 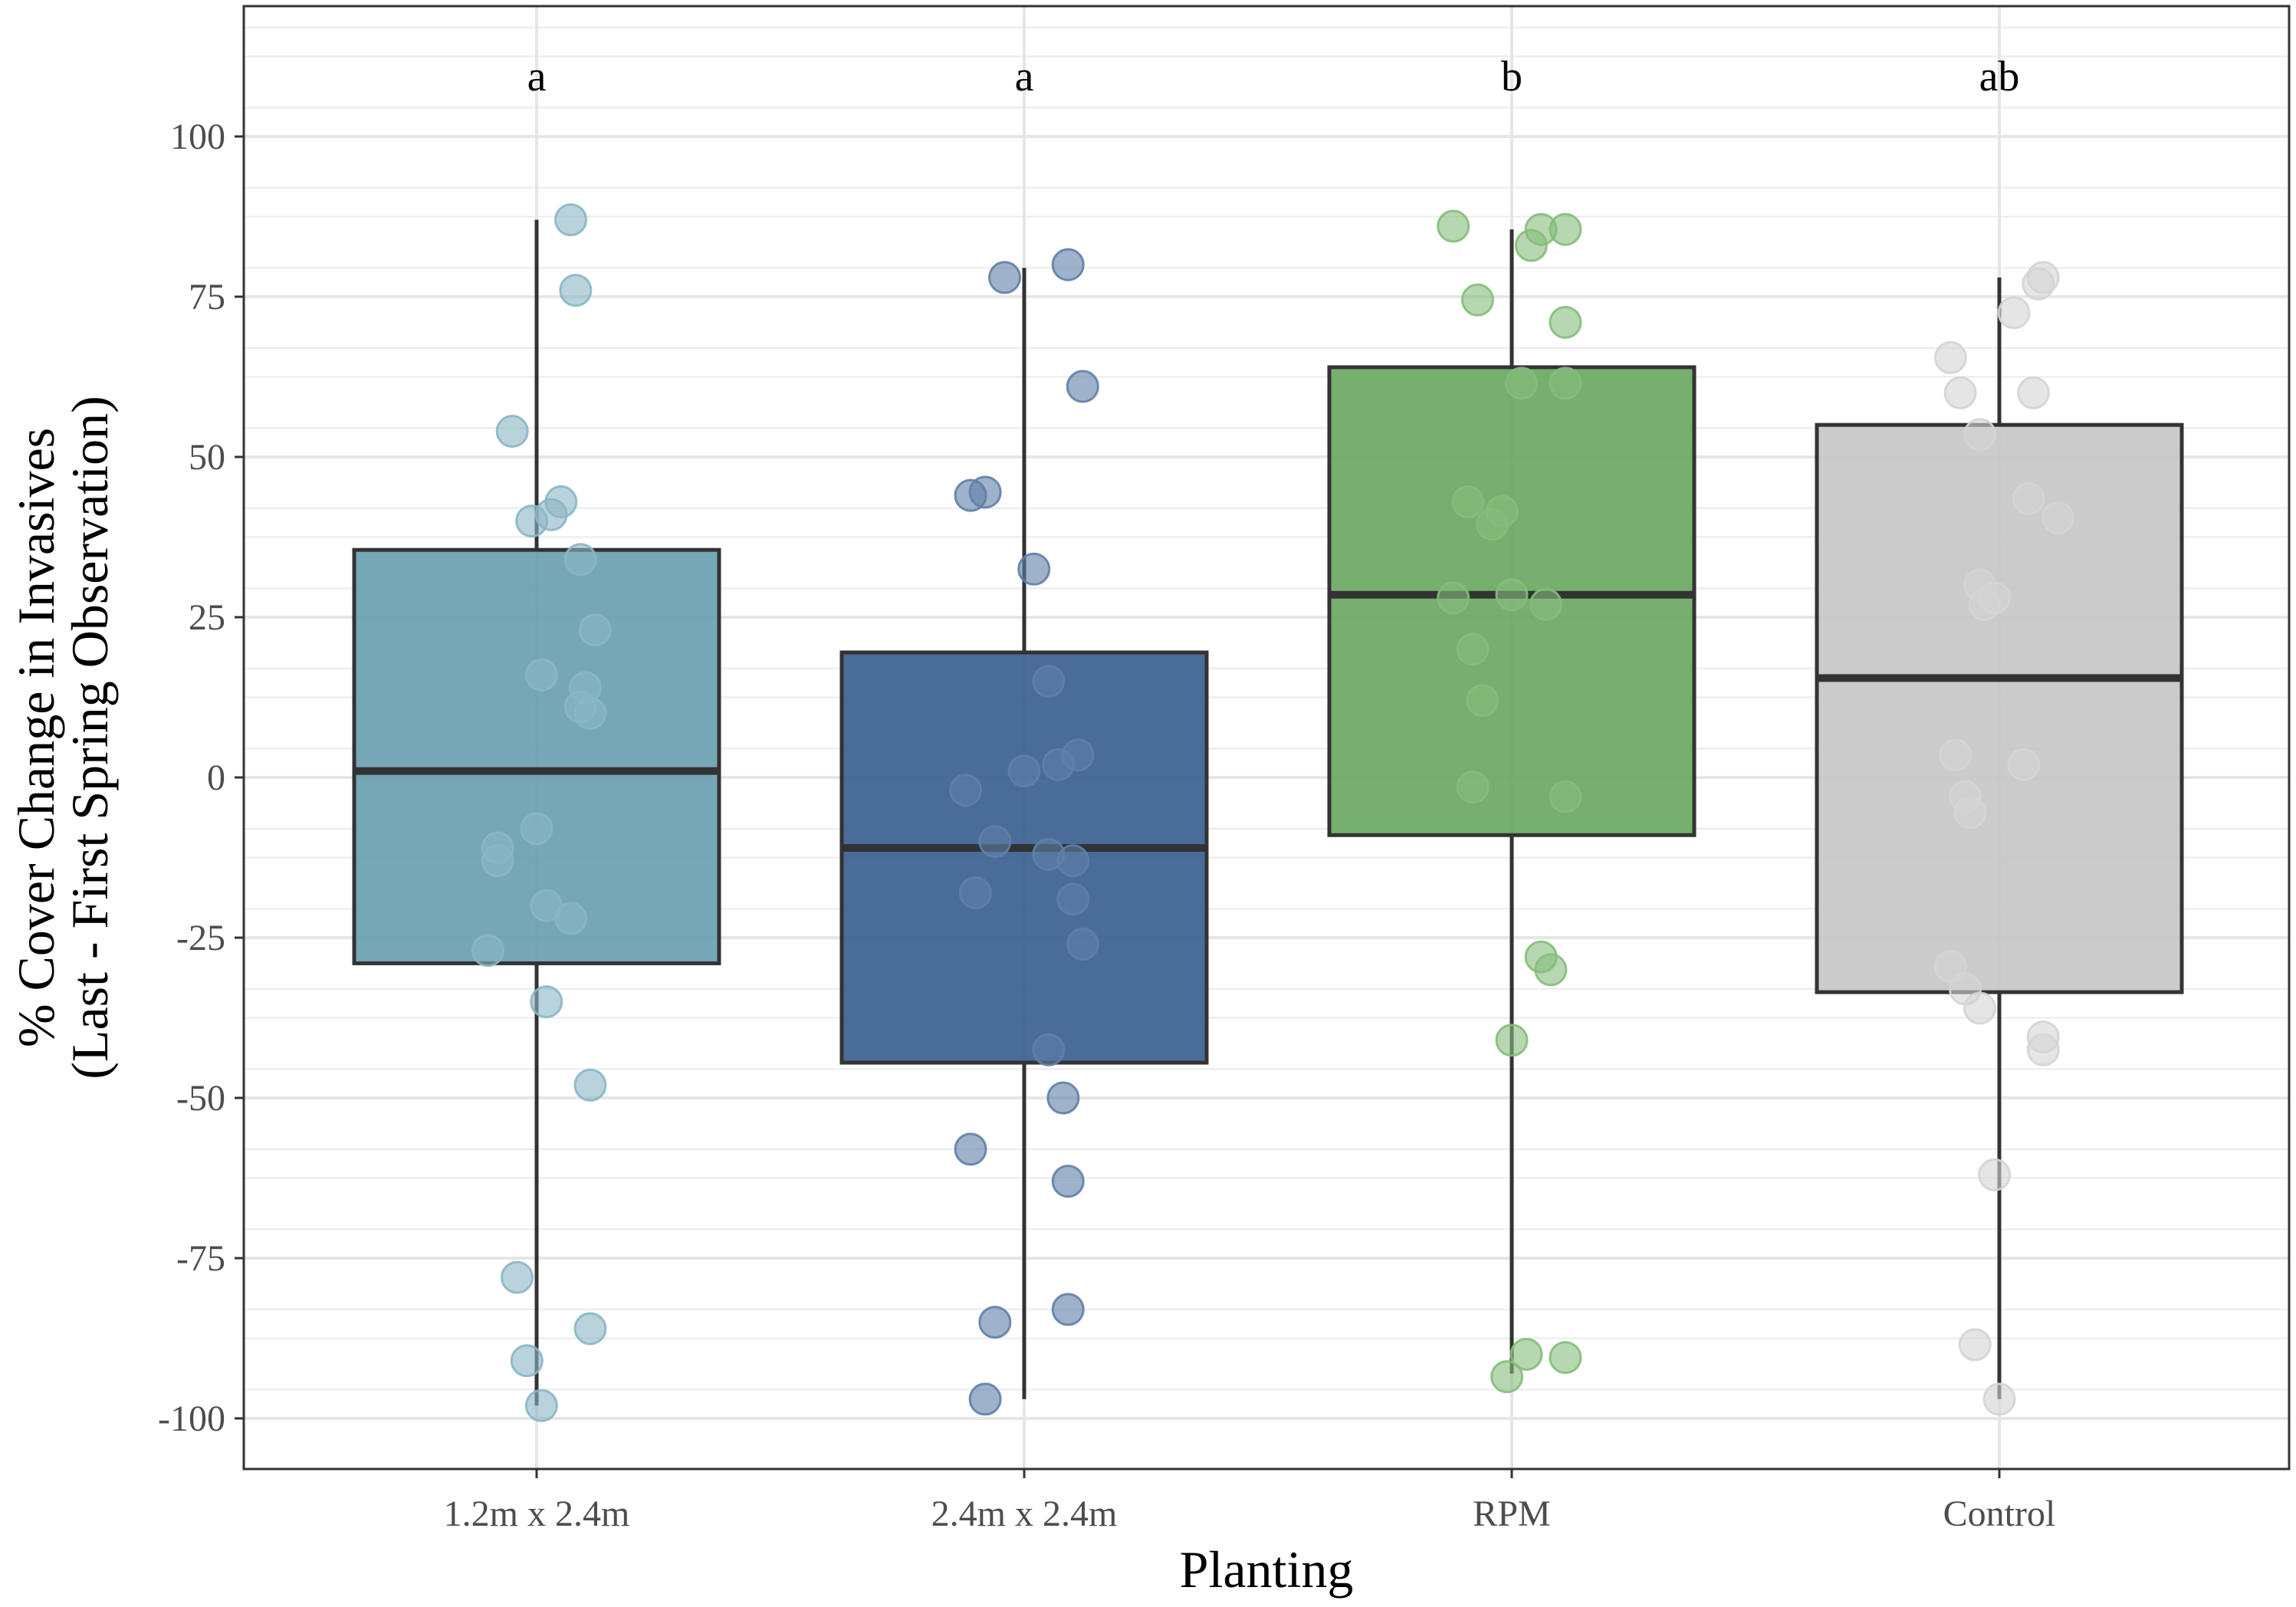 I want to click on y-tick-label: 100, so click(x=197, y=137).